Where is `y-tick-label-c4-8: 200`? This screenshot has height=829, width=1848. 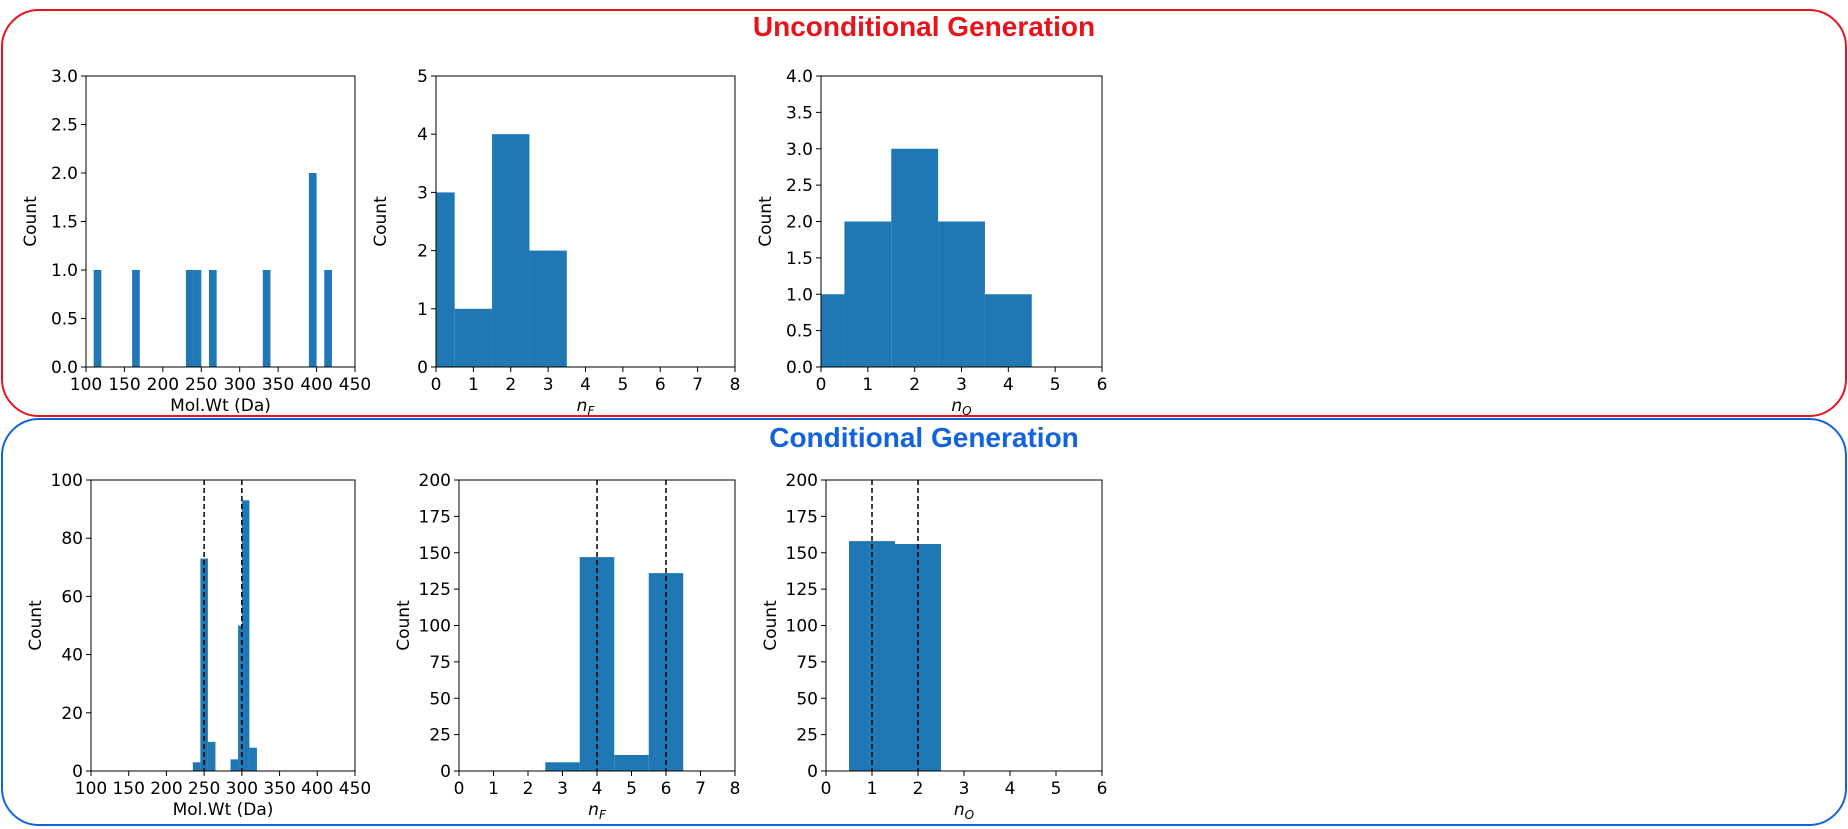 y-tick-label-c4-8: 200 is located at coordinates (435, 481).